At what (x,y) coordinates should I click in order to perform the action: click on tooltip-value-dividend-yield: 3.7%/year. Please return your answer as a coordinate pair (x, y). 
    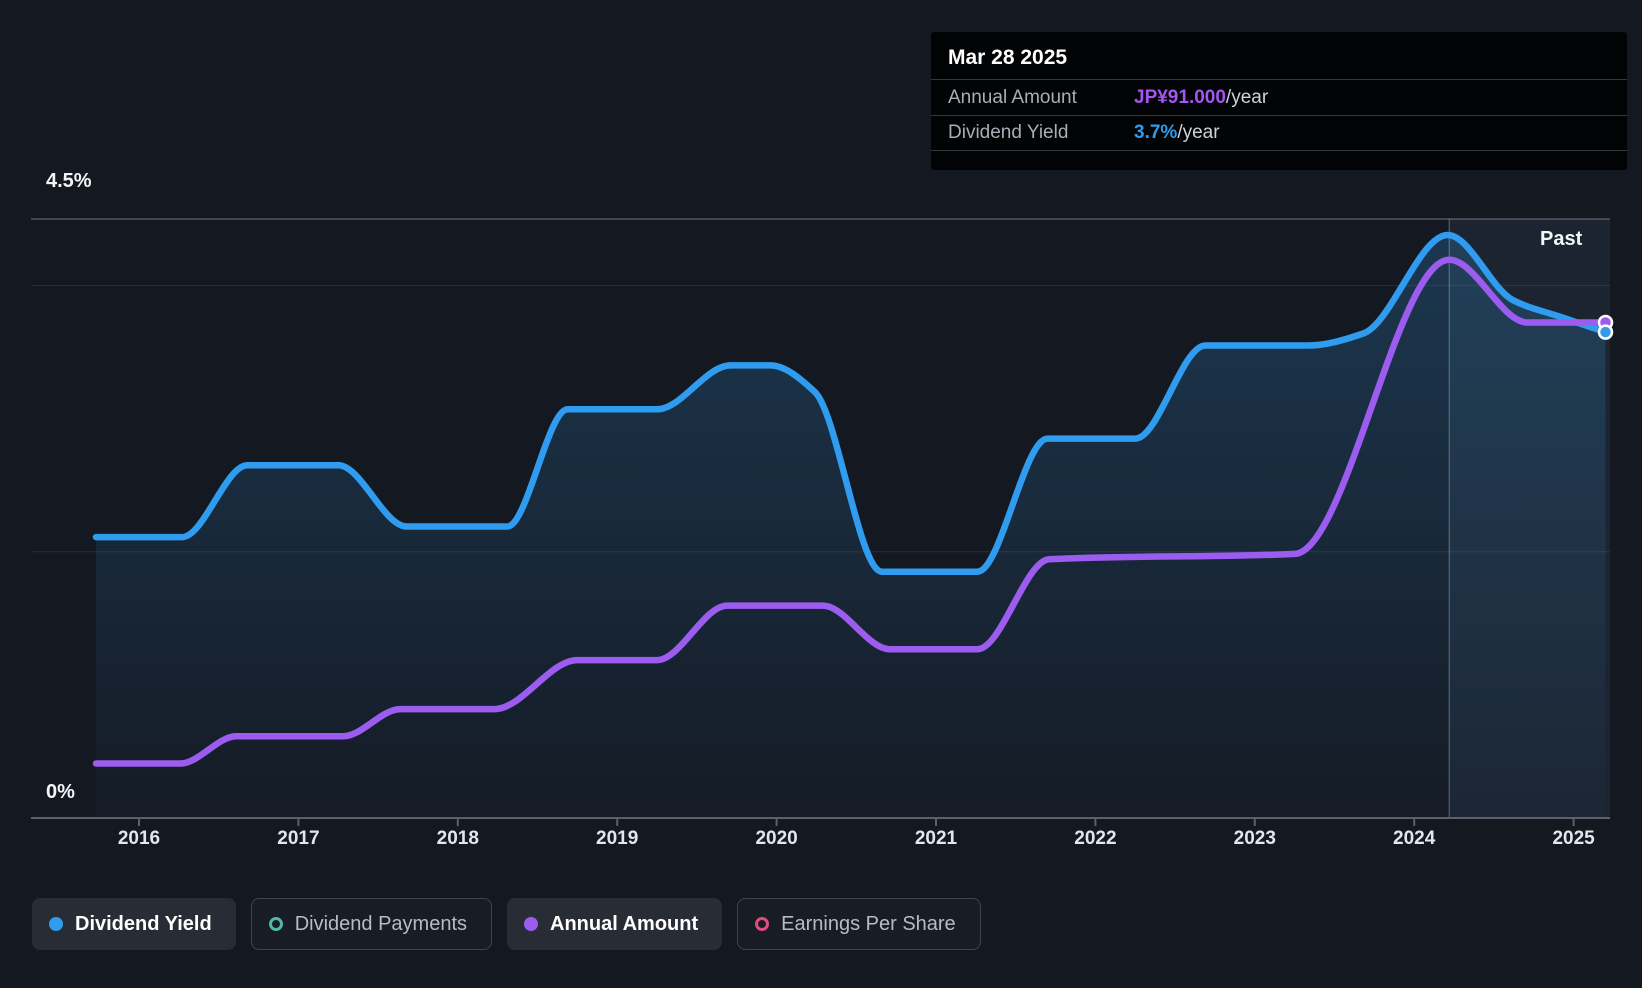
    Looking at the image, I should click on (1177, 132).